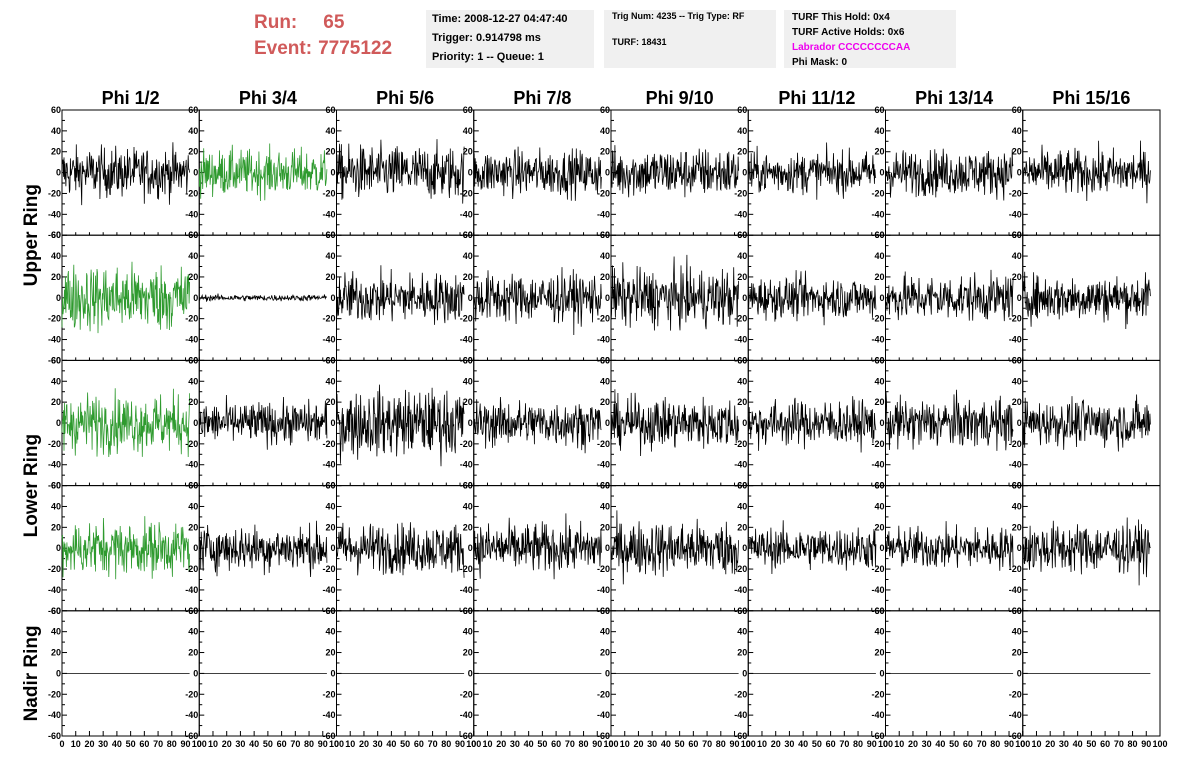 This screenshot has height=772, width=1196. What do you see at coordinates (954, 98) in the screenshot?
I see `column-title: Phi 13/14` at bounding box center [954, 98].